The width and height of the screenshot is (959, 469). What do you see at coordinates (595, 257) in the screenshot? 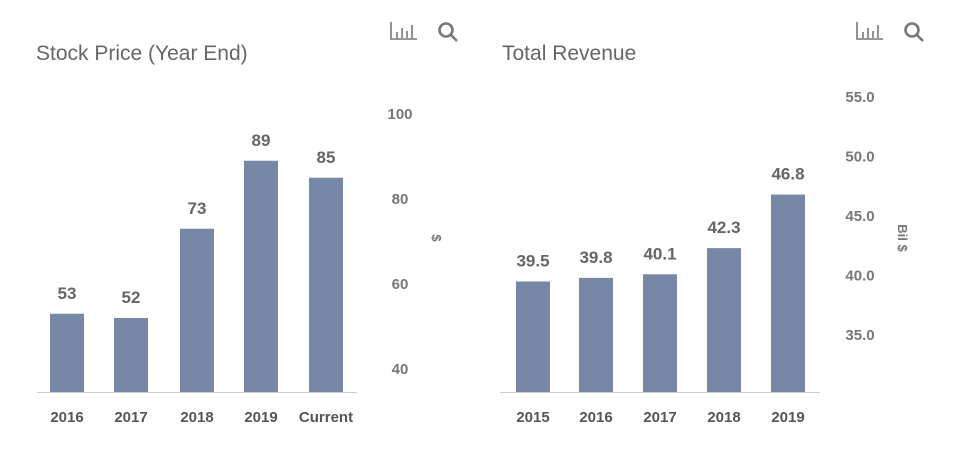
I see `data-label: 39.8` at bounding box center [595, 257].